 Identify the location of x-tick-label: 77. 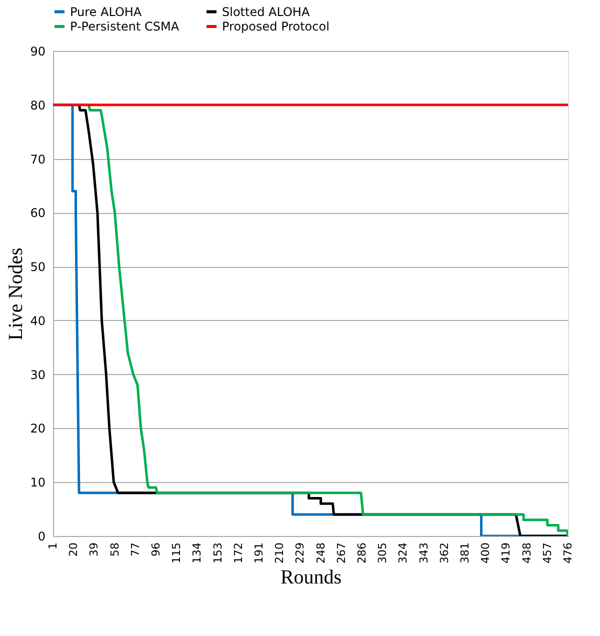
(135, 549).